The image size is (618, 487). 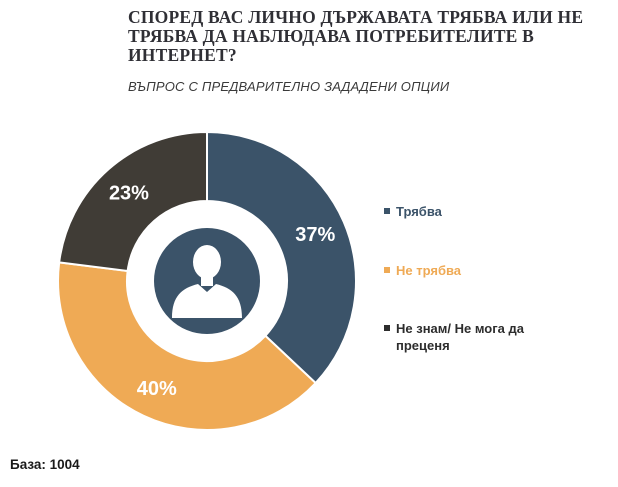 What do you see at coordinates (387, 211) in the screenshot?
I see `legend-swatch-should` at bounding box center [387, 211].